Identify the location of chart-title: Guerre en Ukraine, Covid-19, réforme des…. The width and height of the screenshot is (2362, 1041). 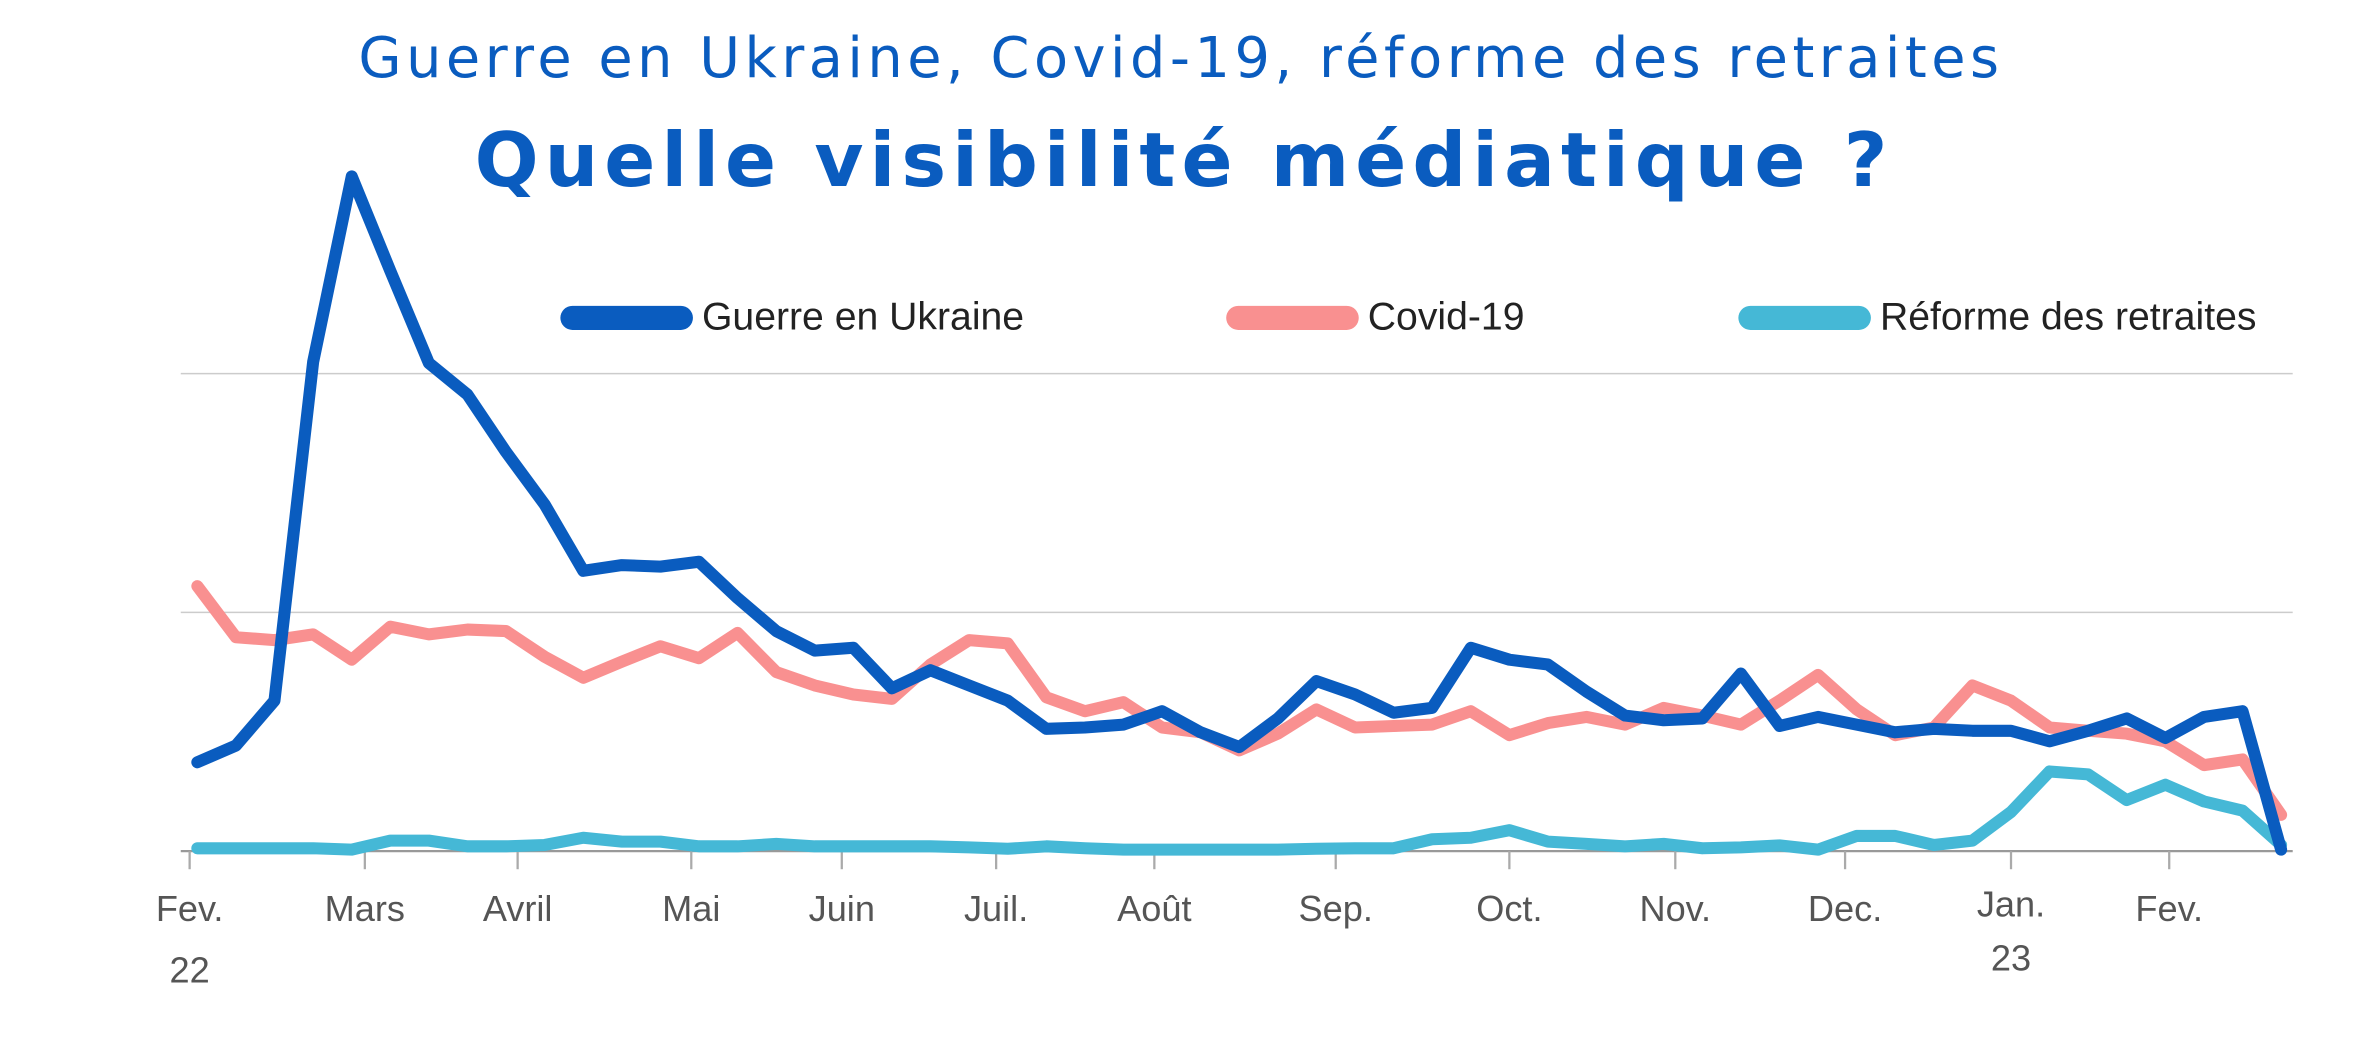
(1180, 58).